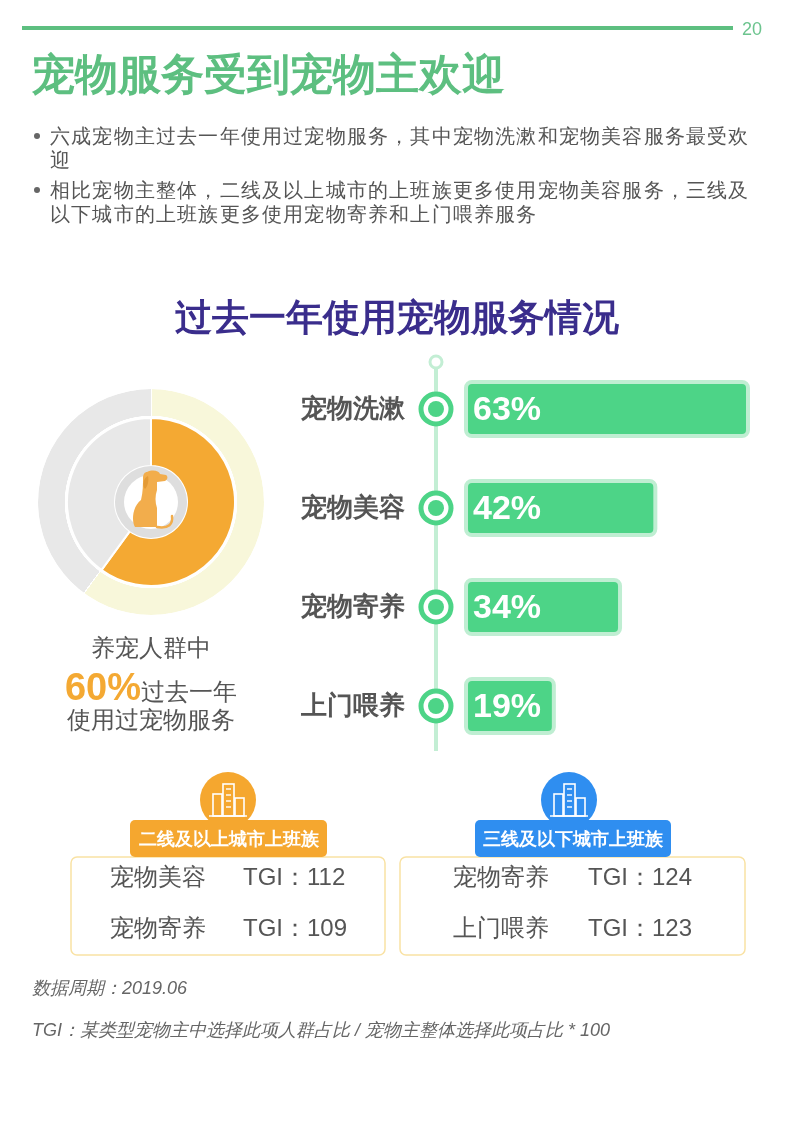  What do you see at coordinates (151, 687) in the screenshot?
I see `text: 60%过去一年` at bounding box center [151, 687].